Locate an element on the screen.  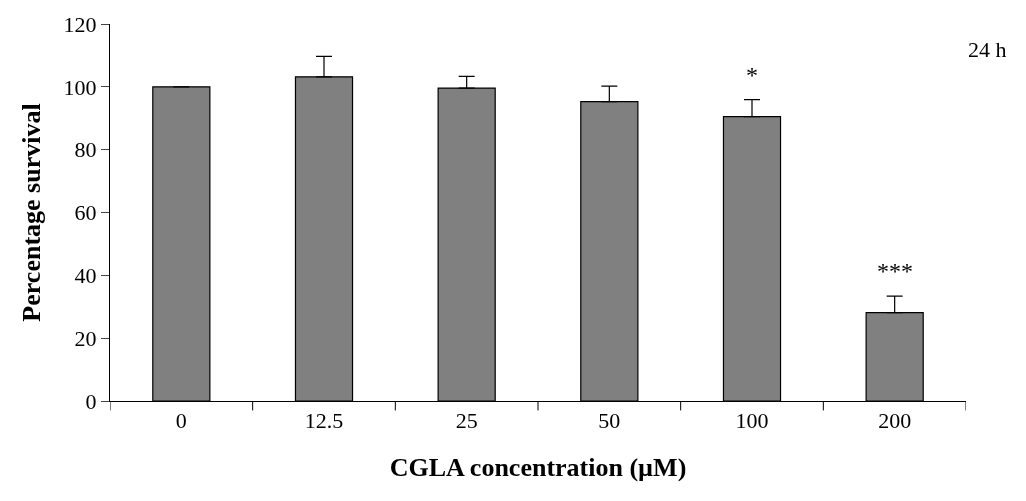
x-tick-label: 100 is located at coordinates (752, 421).